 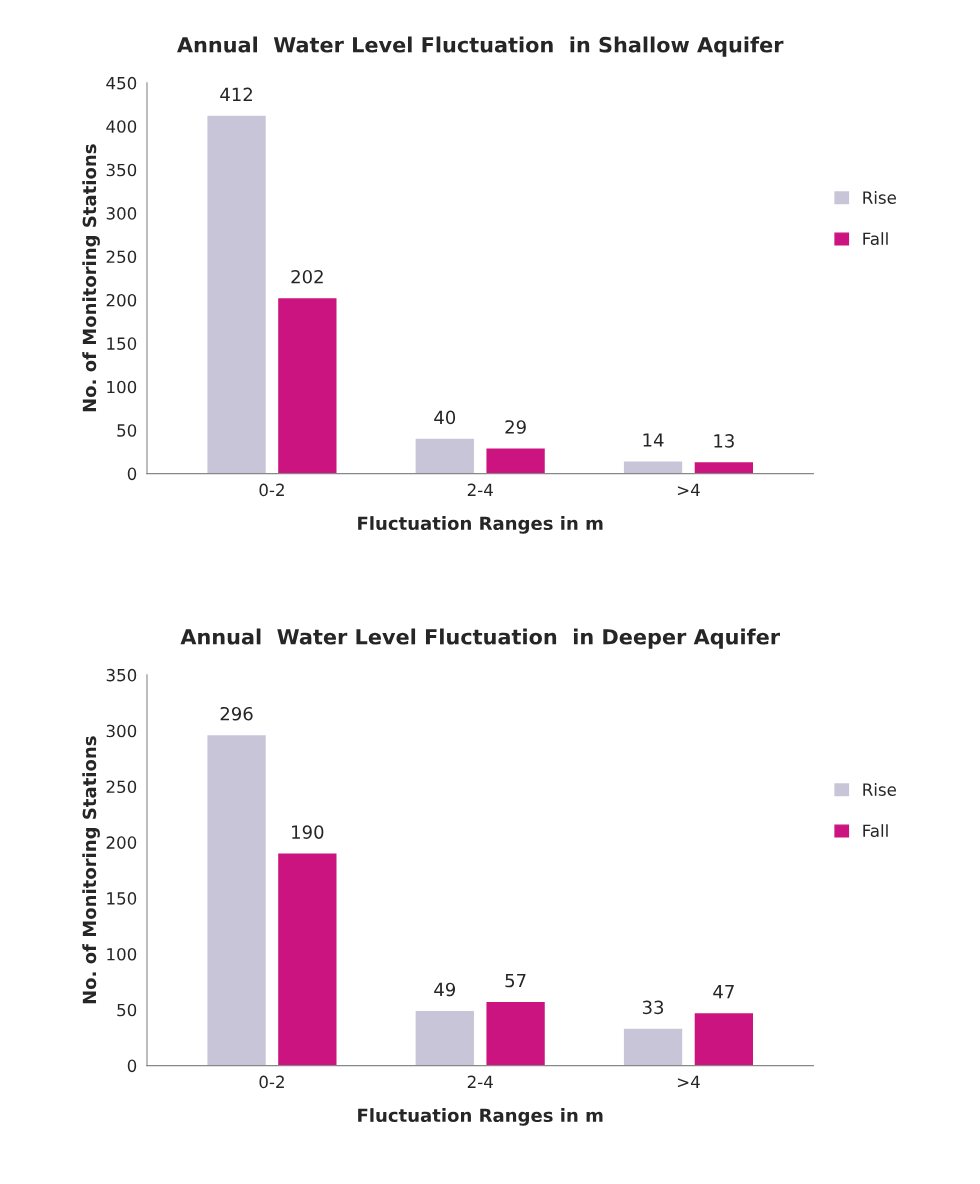 What do you see at coordinates (480, 638) in the screenshot?
I see `chart-title: Annual Water Level Fluctuation in Deeper Aquifer` at bounding box center [480, 638].